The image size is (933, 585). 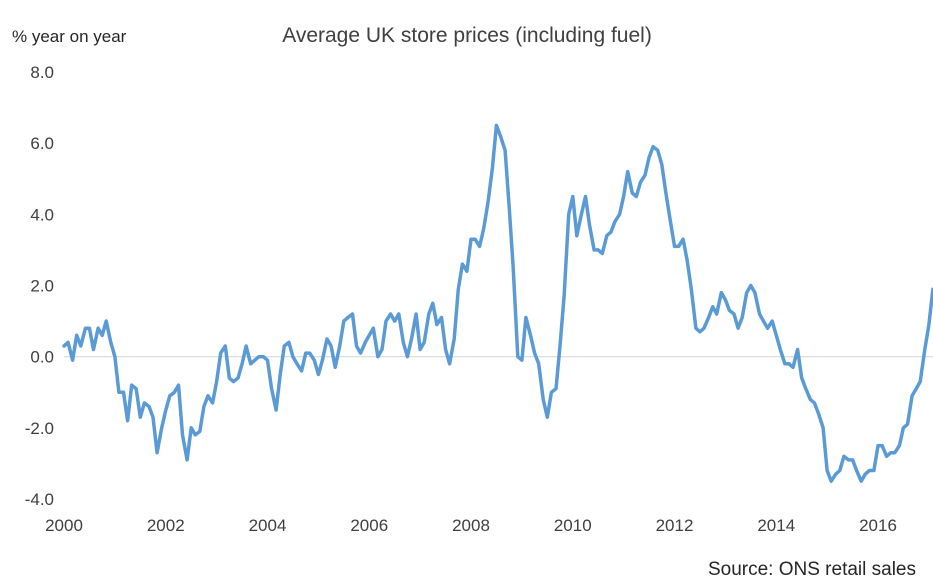 I want to click on y-tick-label: 8.0, so click(x=42, y=72).